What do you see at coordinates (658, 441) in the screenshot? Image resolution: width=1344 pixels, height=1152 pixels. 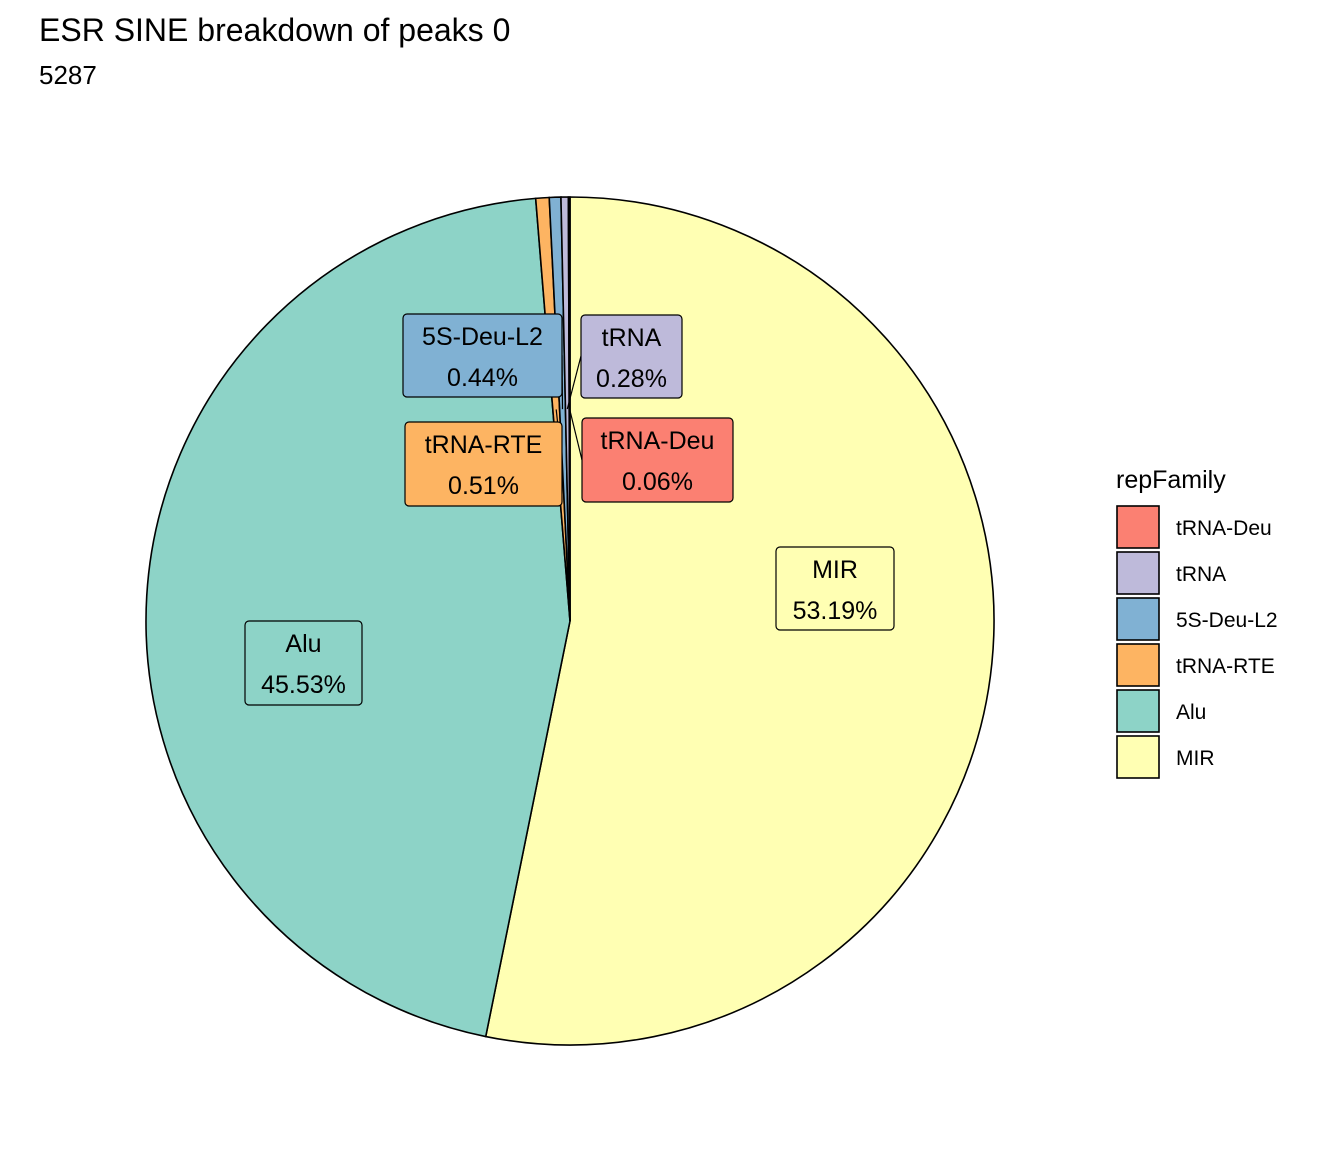 I see `label-name: tRNA-Deu` at bounding box center [658, 441].